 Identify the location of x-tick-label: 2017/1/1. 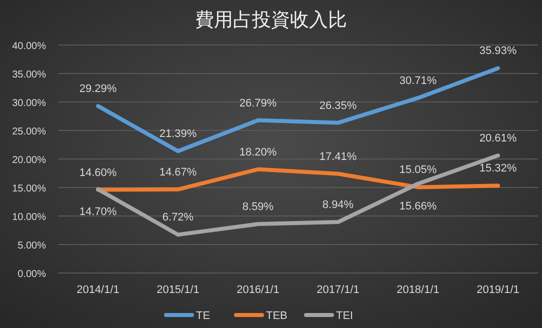
(338, 290).